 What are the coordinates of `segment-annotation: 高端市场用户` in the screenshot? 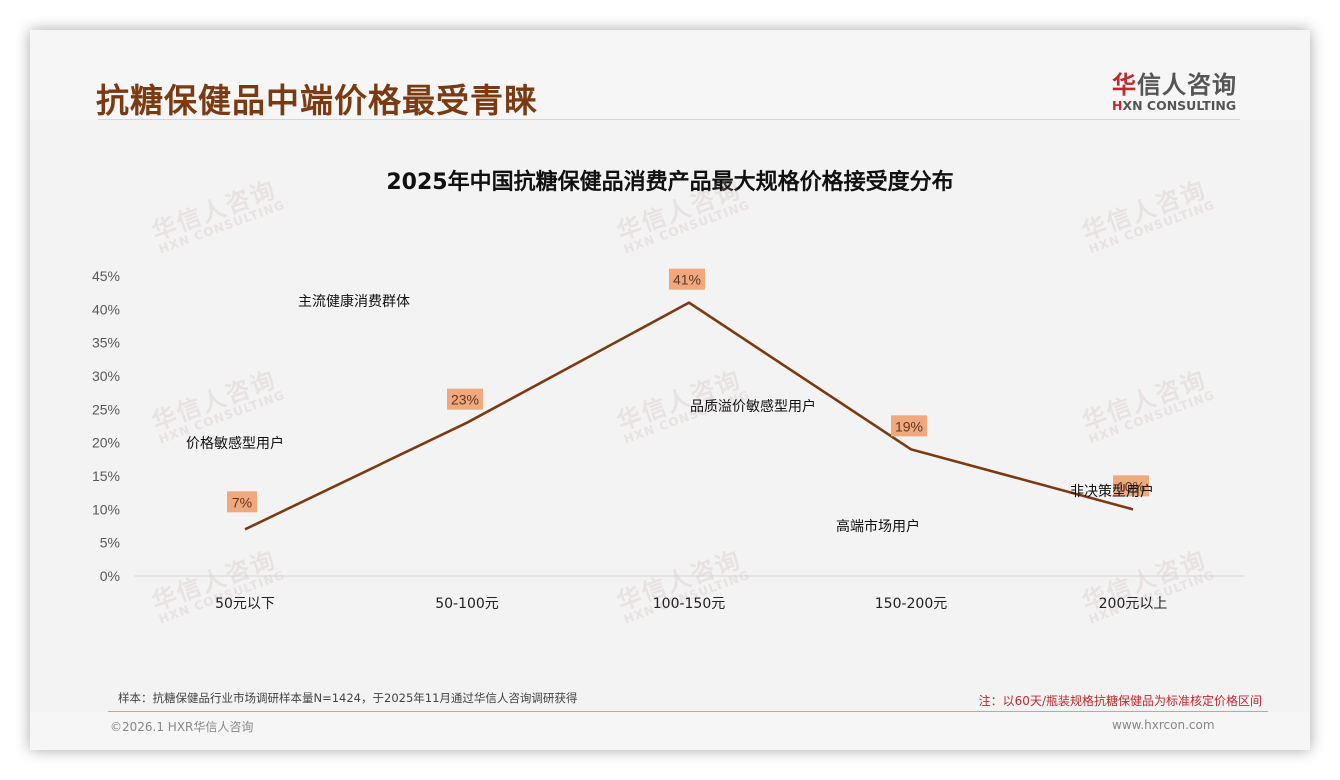 It's located at (878, 526).